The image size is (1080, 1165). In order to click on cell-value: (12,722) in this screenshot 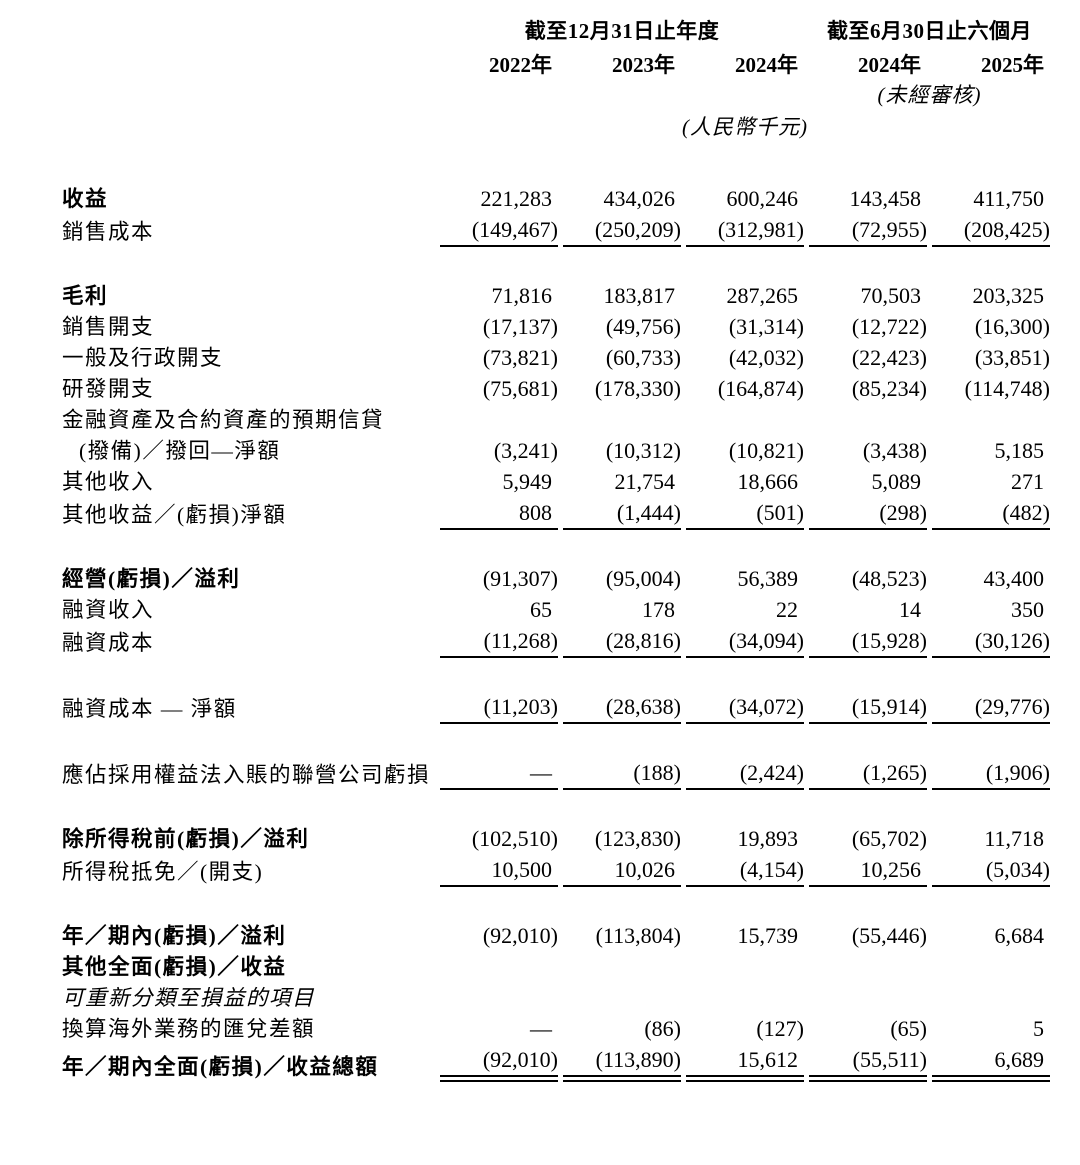, I will do `click(889, 326)`.